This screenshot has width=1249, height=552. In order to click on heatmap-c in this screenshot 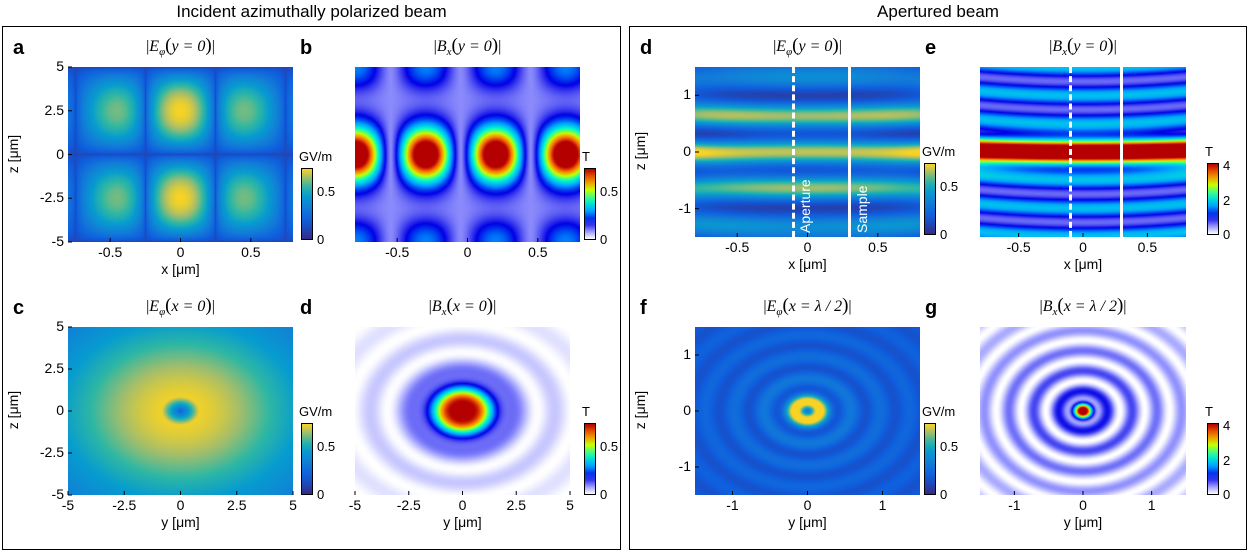, I will do `click(180, 411)`.